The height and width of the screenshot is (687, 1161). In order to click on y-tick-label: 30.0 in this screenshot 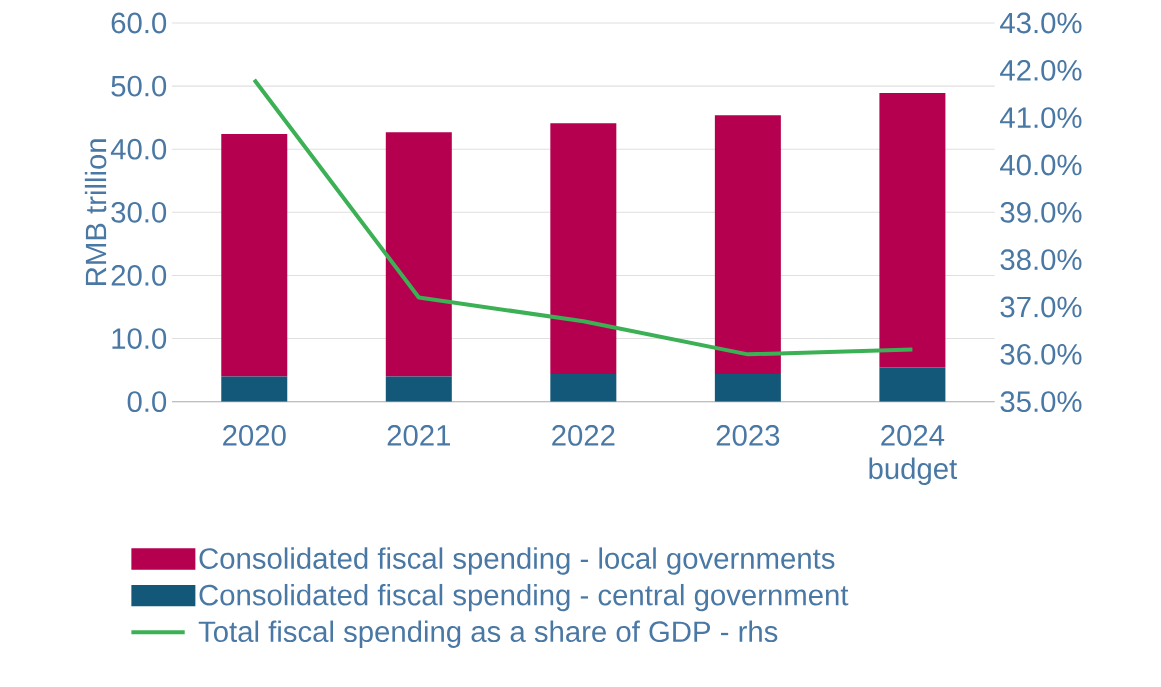, I will do `click(139, 212)`.